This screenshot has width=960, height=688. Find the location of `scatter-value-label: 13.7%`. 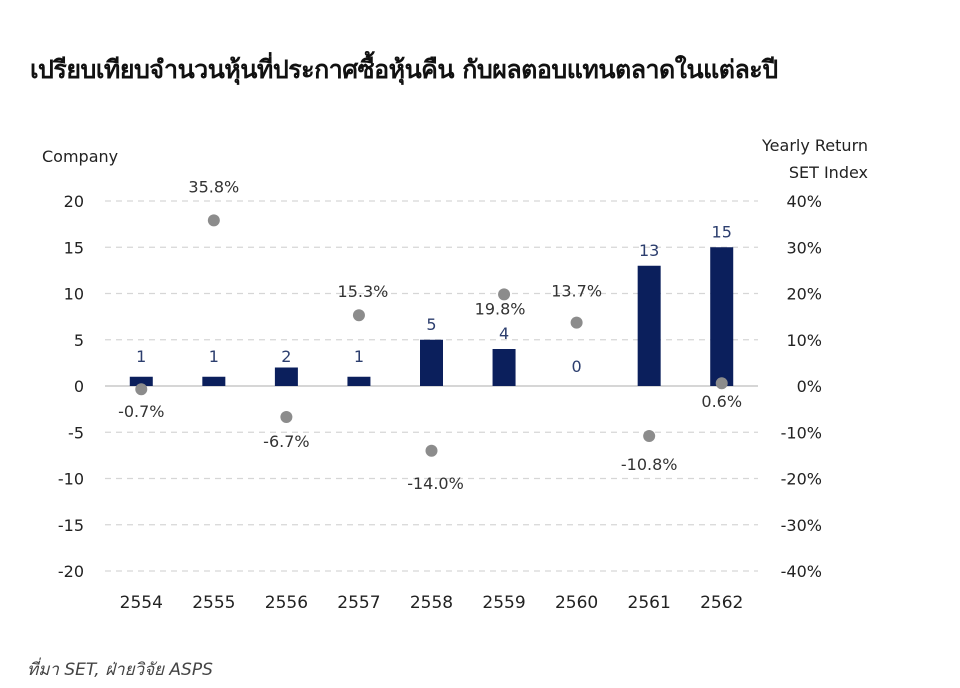

scatter-value-label: 13.7% is located at coordinates (576, 291).